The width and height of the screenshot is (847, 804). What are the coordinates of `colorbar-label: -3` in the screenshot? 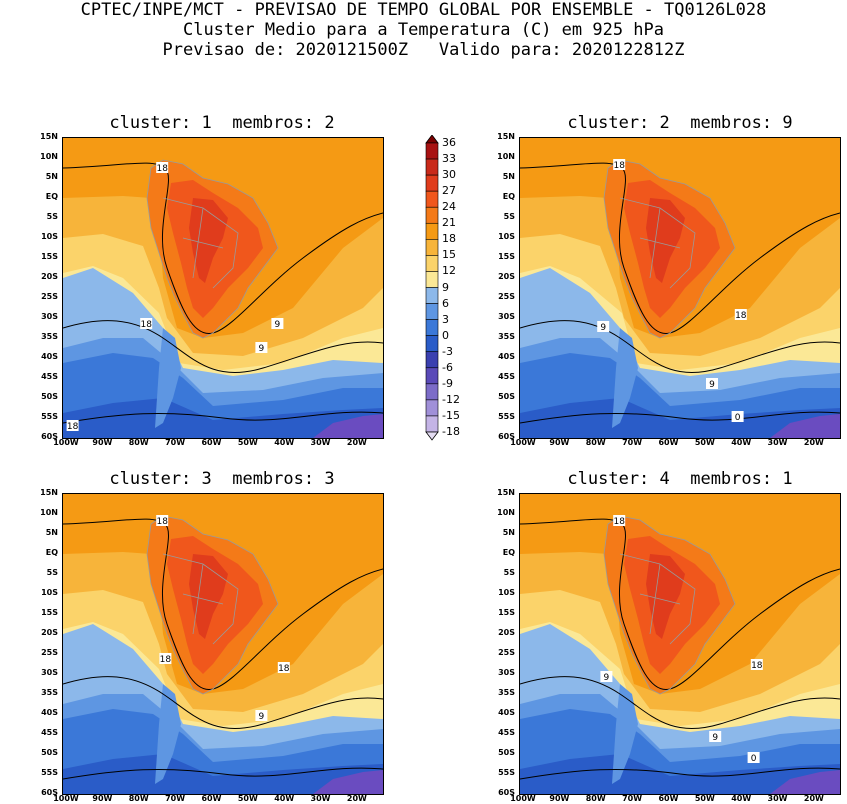 It's located at (447, 351).